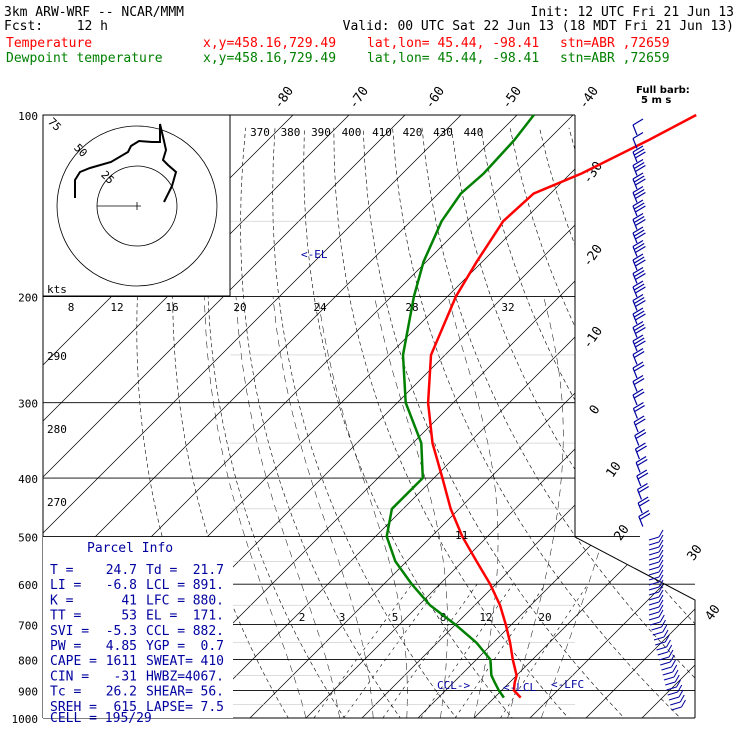 Image resolution: width=740 pixels, height=740 pixels. What do you see at coordinates (28, 298) in the screenshot?
I see `pressure-label: 200` at bounding box center [28, 298].